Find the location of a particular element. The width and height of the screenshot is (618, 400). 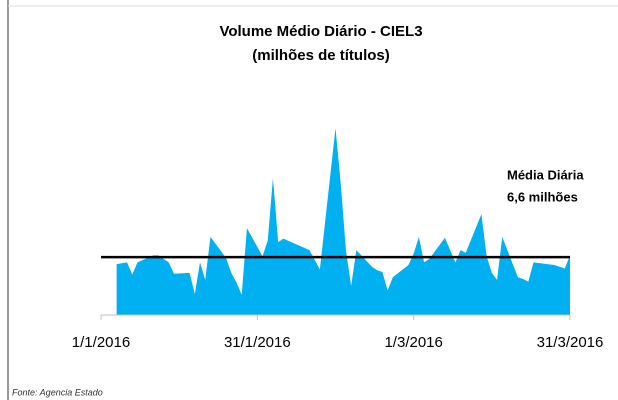

x-tick-label: 1/3/2016 is located at coordinates (413, 342).